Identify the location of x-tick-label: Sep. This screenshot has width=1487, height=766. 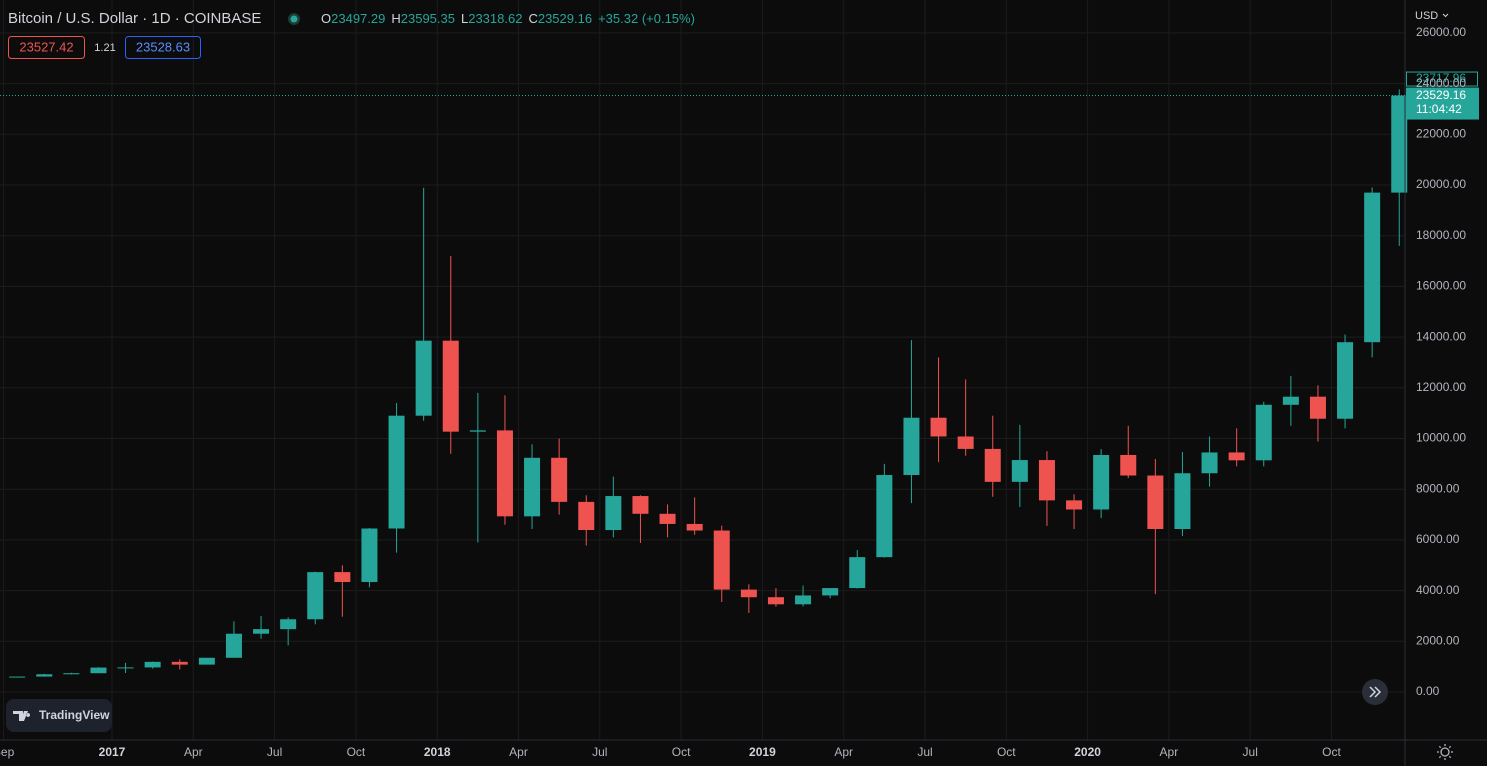
(7, 752).